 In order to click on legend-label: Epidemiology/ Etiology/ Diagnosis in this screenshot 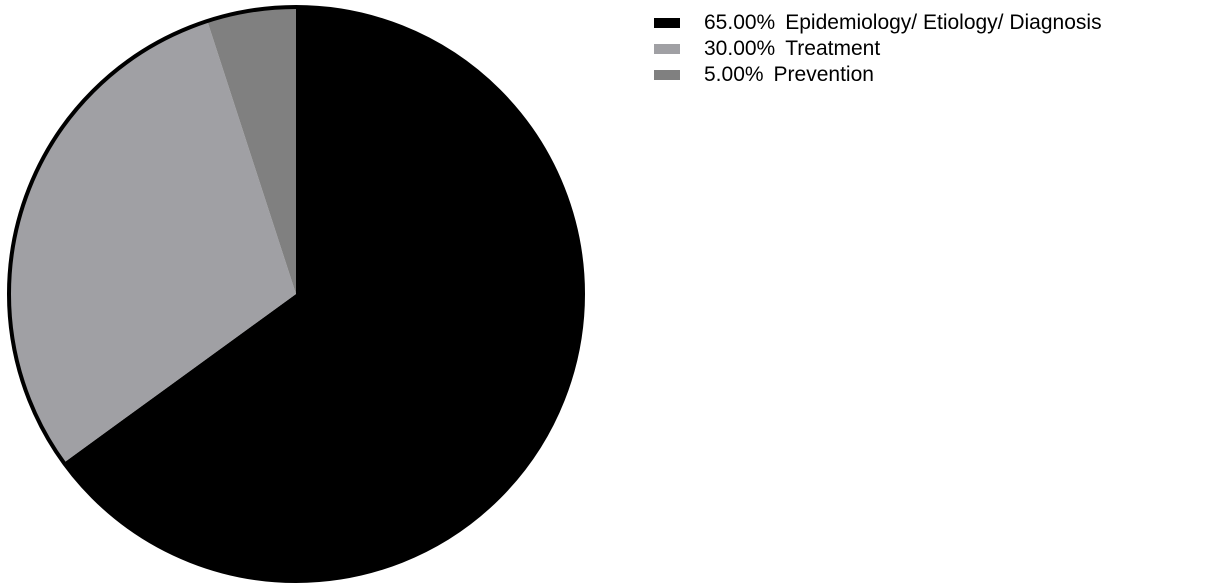, I will do `click(943, 22)`.